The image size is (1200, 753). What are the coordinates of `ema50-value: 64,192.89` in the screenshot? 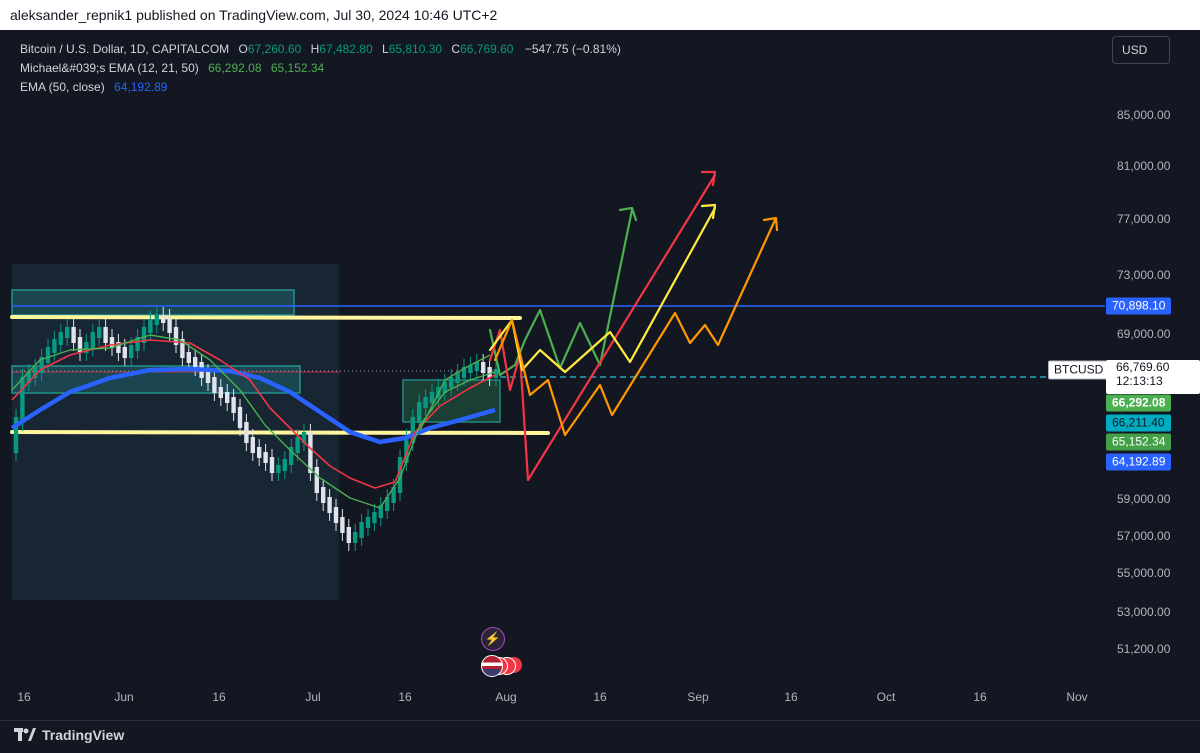 It's located at (141, 87).